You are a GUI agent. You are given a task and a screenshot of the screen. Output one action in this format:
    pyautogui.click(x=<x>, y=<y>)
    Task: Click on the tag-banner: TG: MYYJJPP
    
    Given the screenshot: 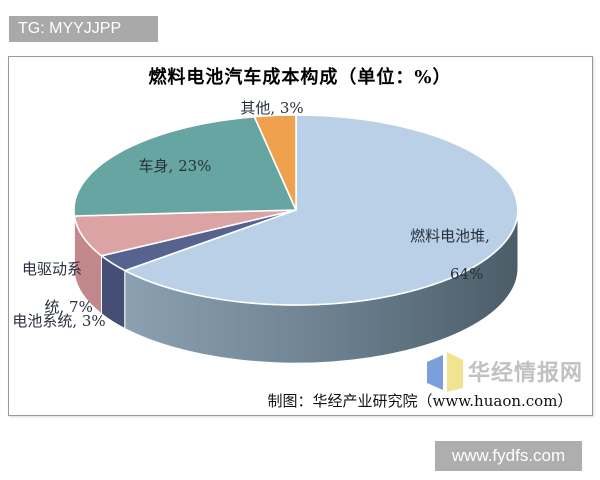 What is the action you would take?
    pyautogui.click(x=83, y=29)
    